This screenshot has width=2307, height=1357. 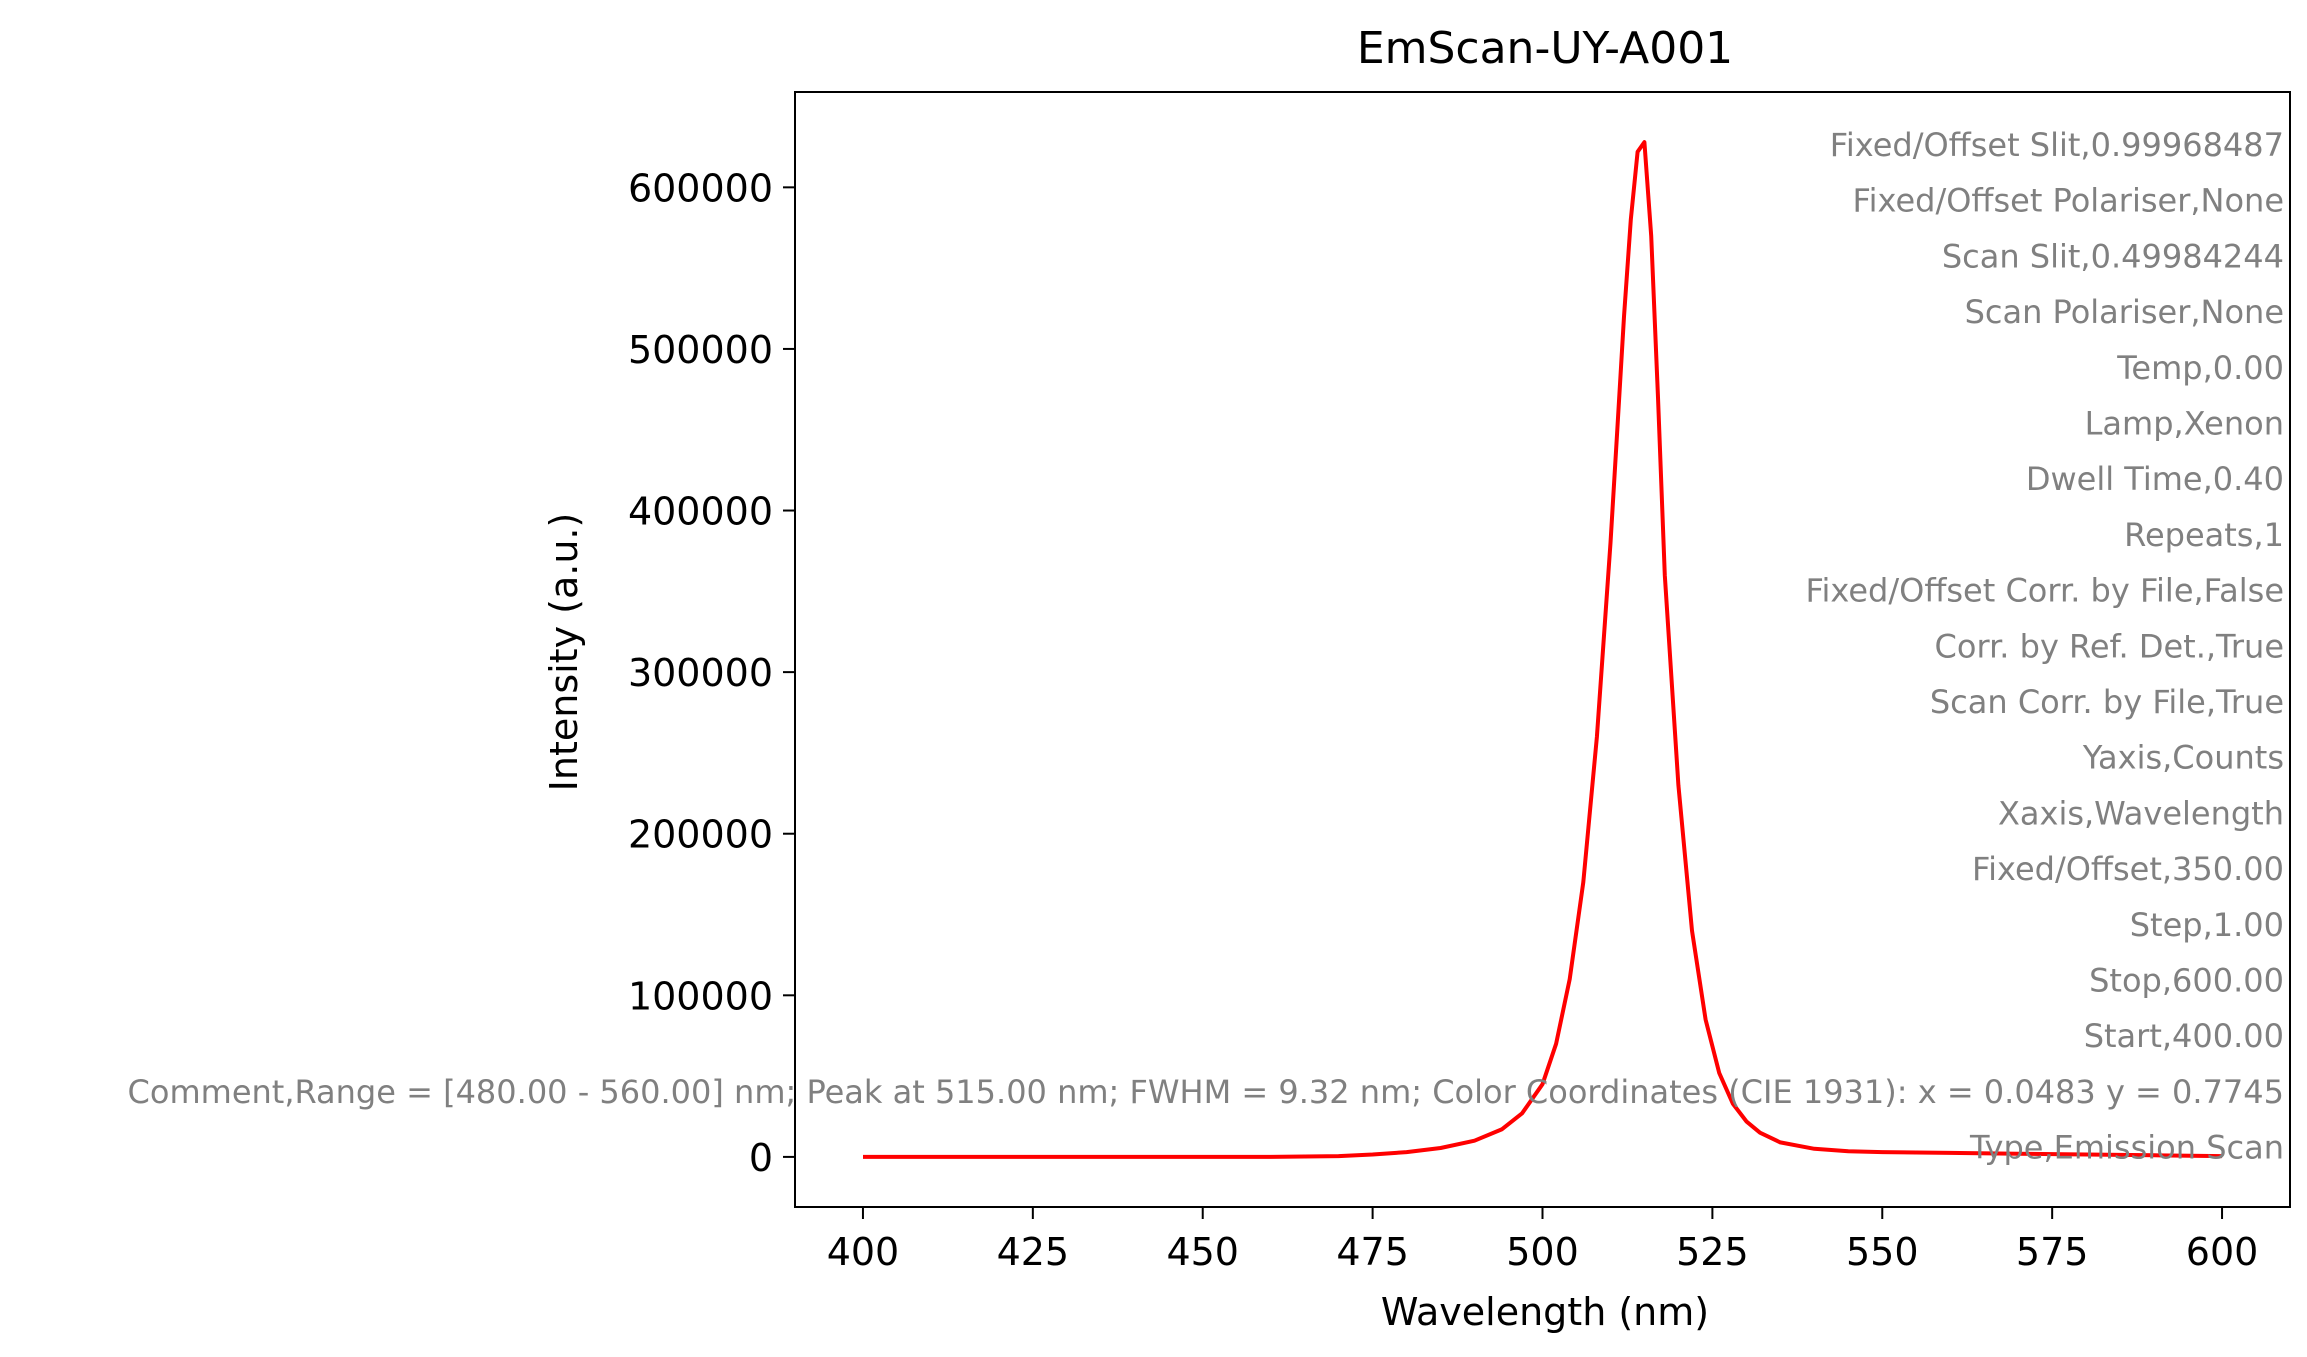 What do you see at coordinates (1712, 1252) in the screenshot?
I see `x-tick-label: 525` at bounding box center [1712, 1252].